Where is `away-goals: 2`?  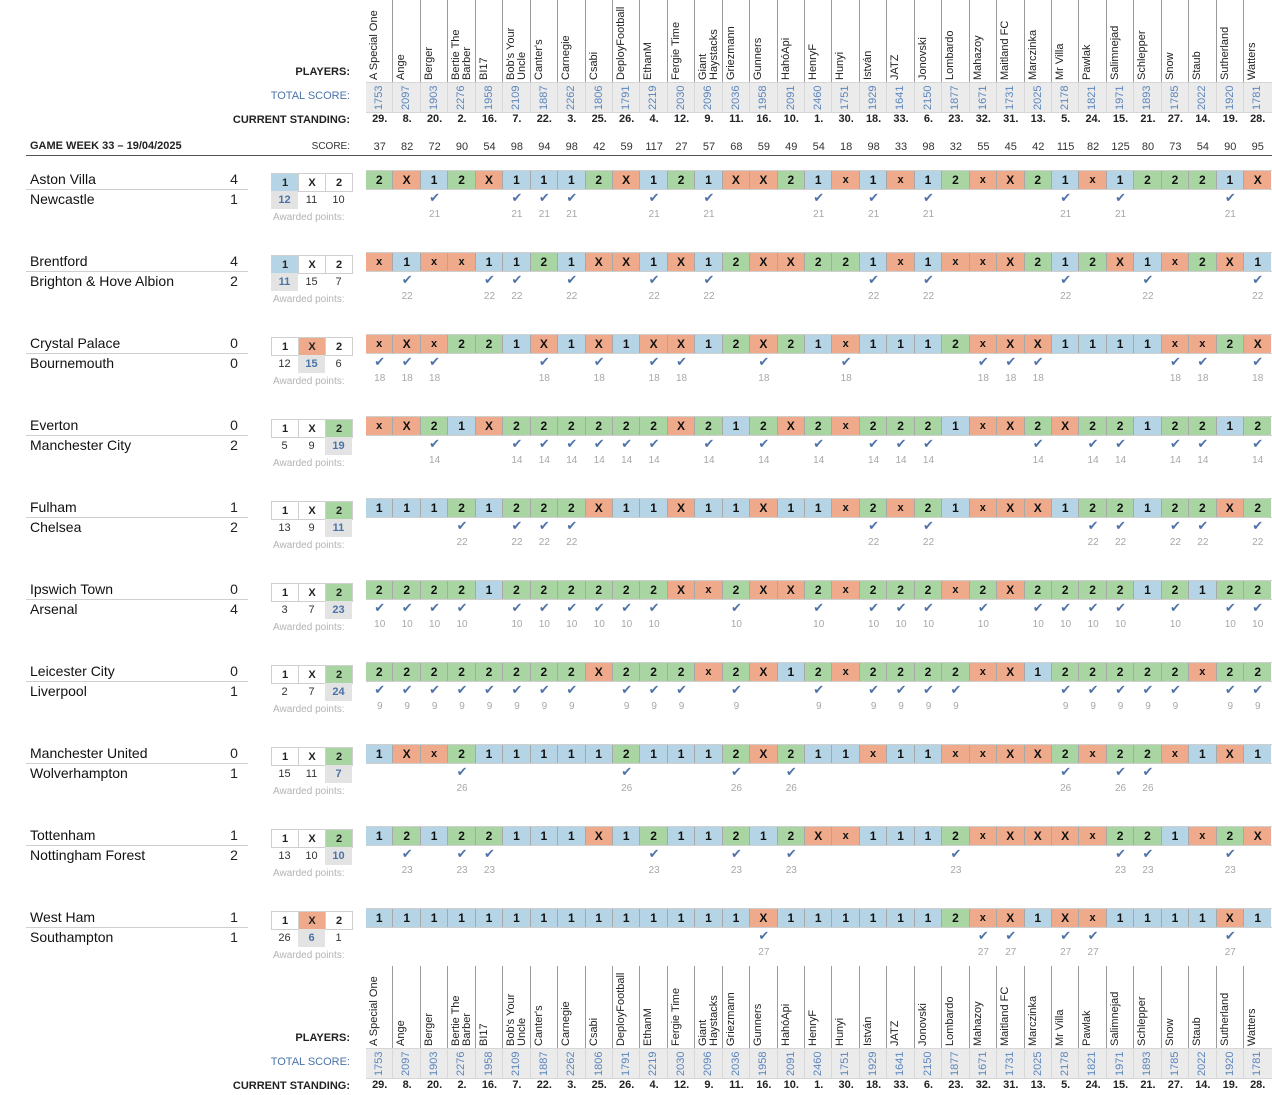
away-goals: 2 is located at coordinates (234, 855).